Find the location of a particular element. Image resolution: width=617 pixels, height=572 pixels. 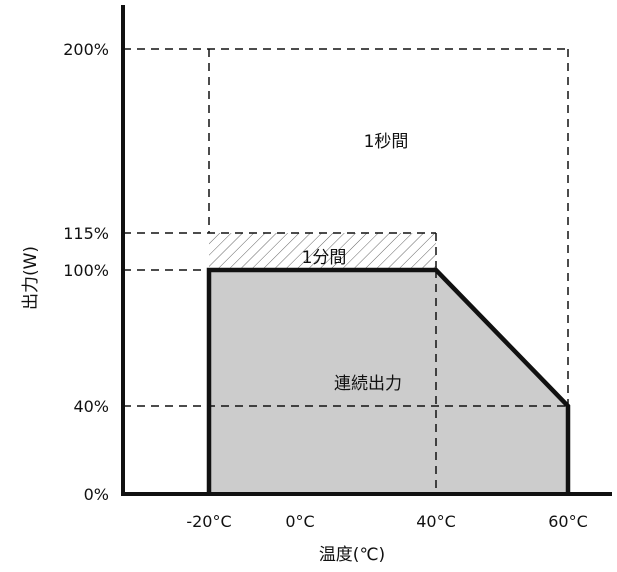

region-label-one-second: 1秒間 is located at coordinates (386, 142).